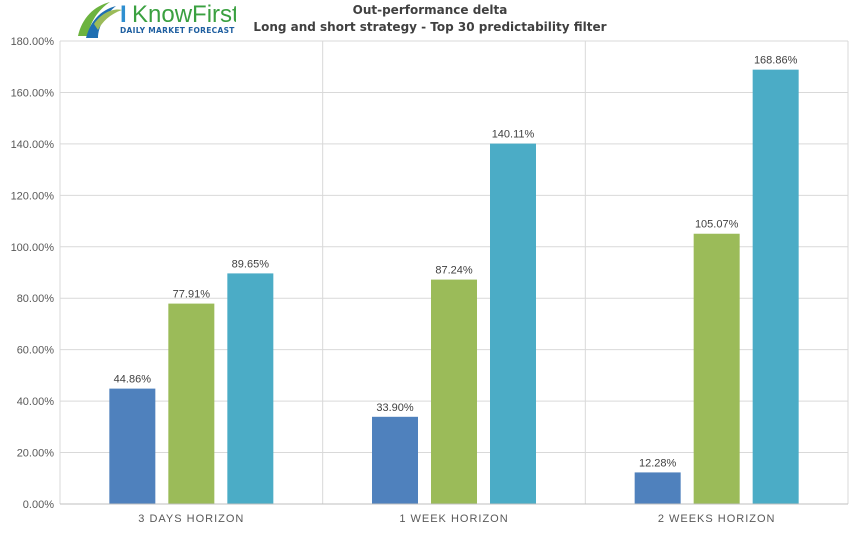 This screenshot has height=540, width=862. I want to click on category-label: 3 DAYS HORIZON, so click(191, 519).